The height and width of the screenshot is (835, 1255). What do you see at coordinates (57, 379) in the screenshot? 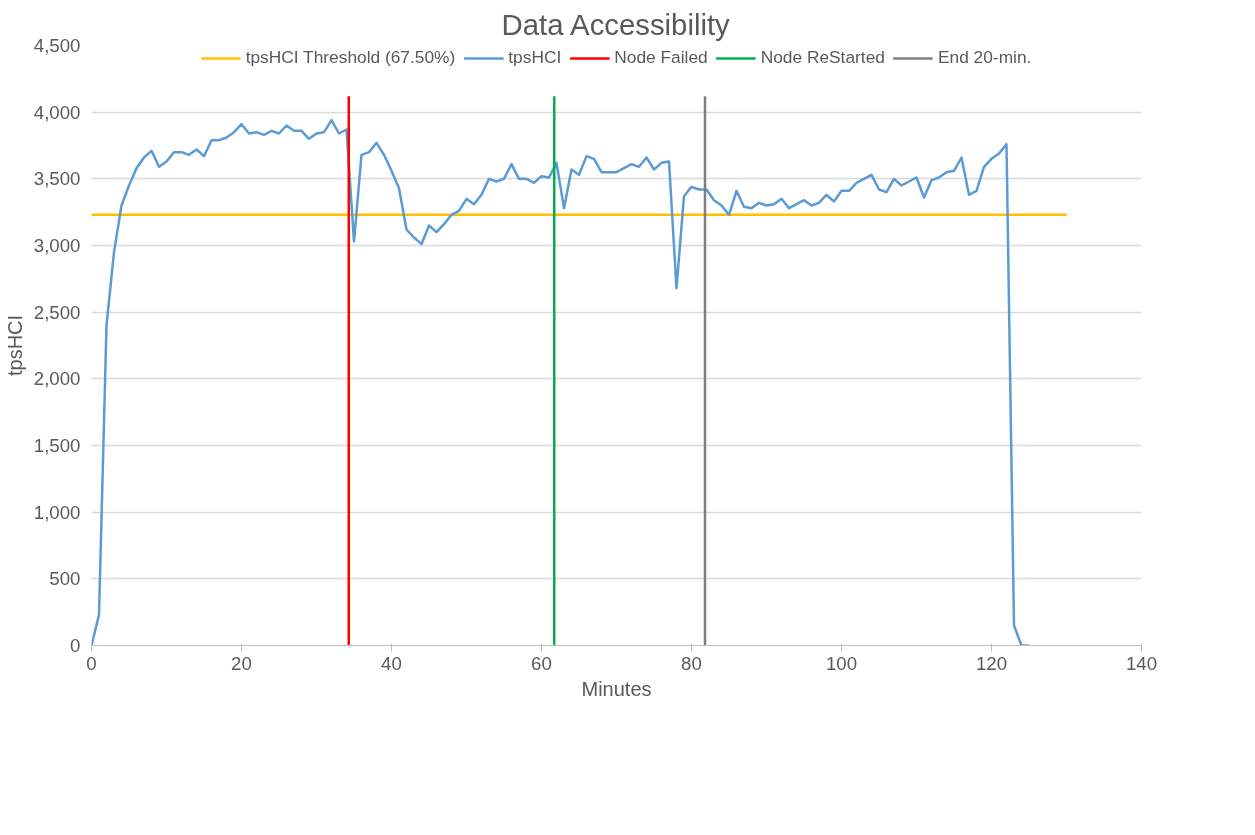
I see `y-tick-label: 2,000` at bounding box center [57, 379].